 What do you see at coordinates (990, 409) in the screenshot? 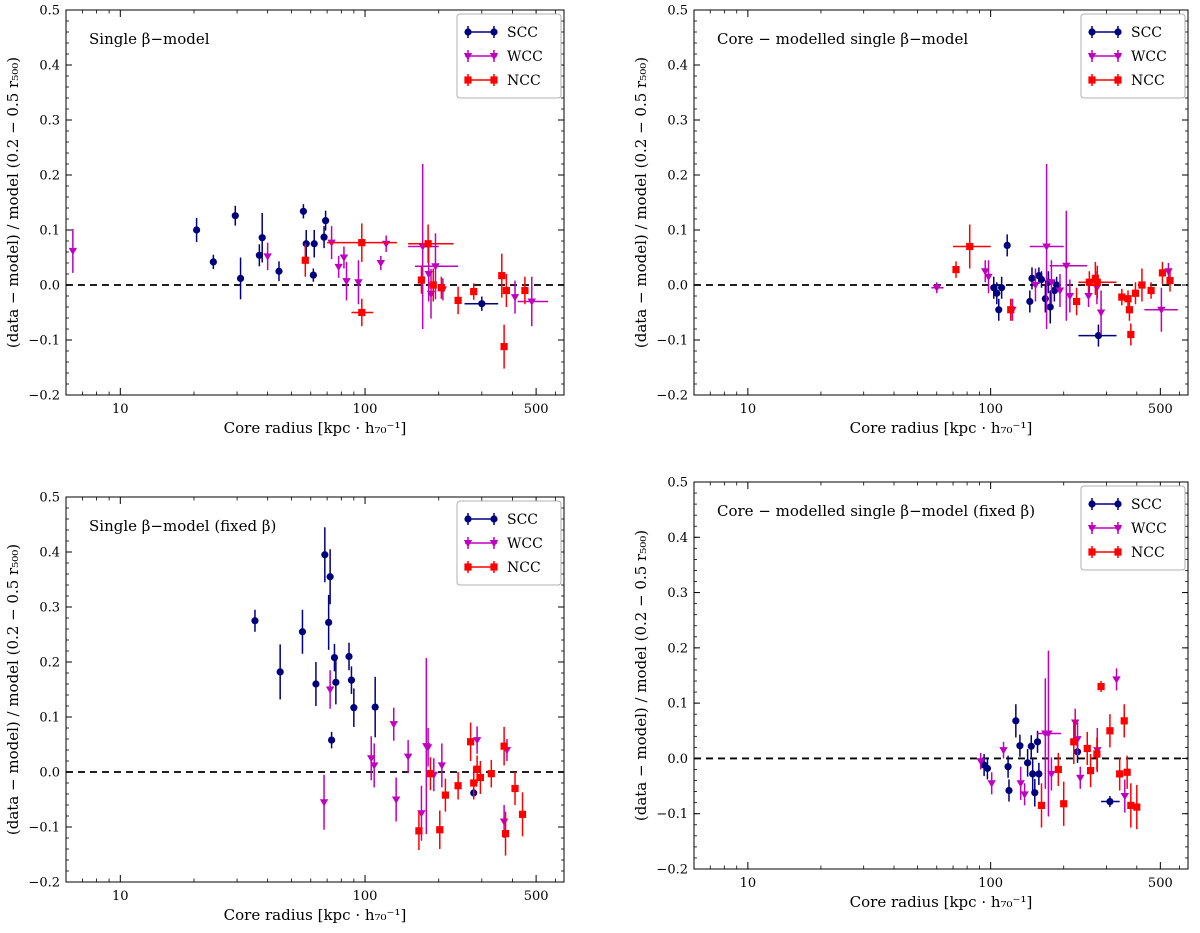
I see `x-tick-label: 100` at bounding box center [990, 409].